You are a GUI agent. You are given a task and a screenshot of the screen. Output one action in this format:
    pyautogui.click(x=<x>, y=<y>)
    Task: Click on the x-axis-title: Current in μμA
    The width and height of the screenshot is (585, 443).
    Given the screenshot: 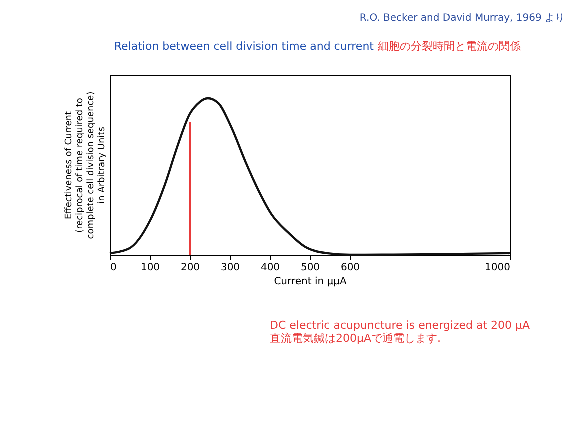 What is the action you would take?
    pyautogui.click(x=310, y=282)
    